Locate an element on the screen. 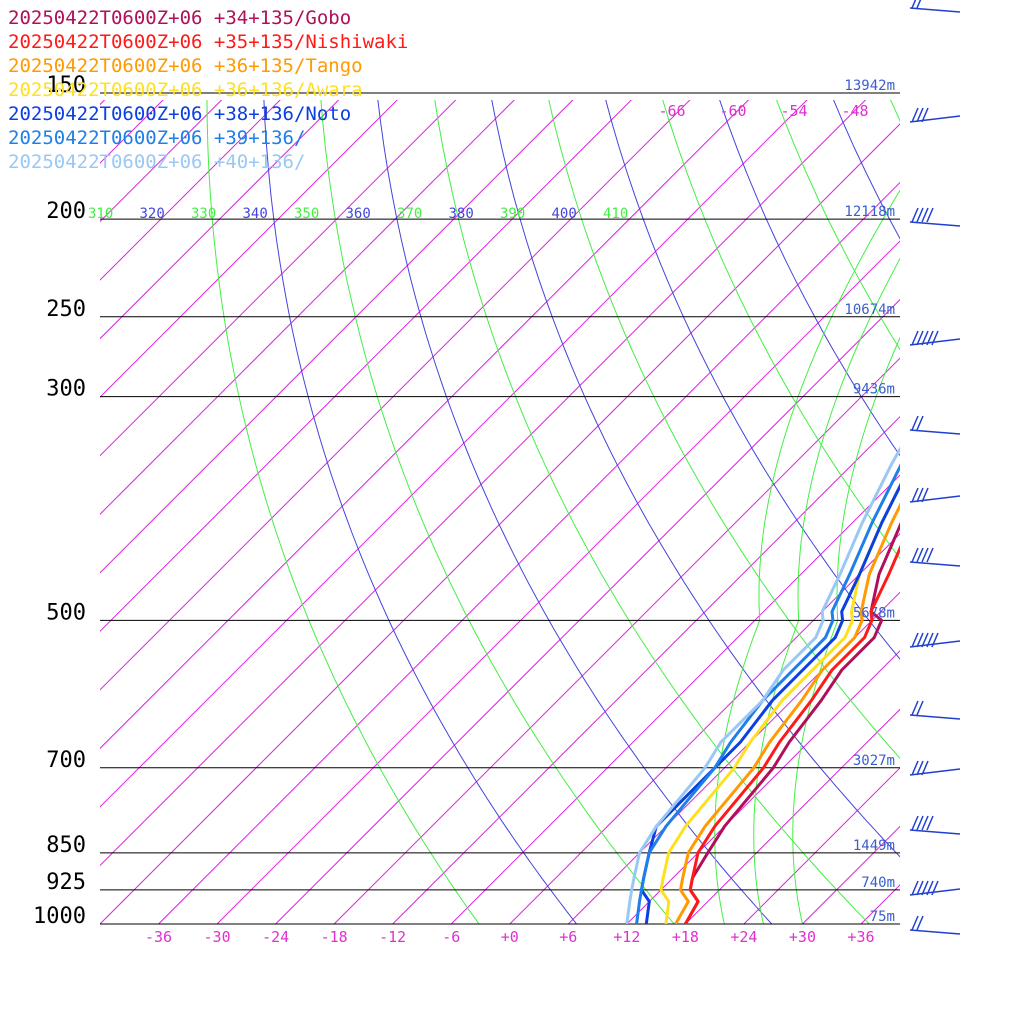 The height and width of the screenshot is (1024, 1024). pressure-label: 925 is located at coordinates (66, 882).